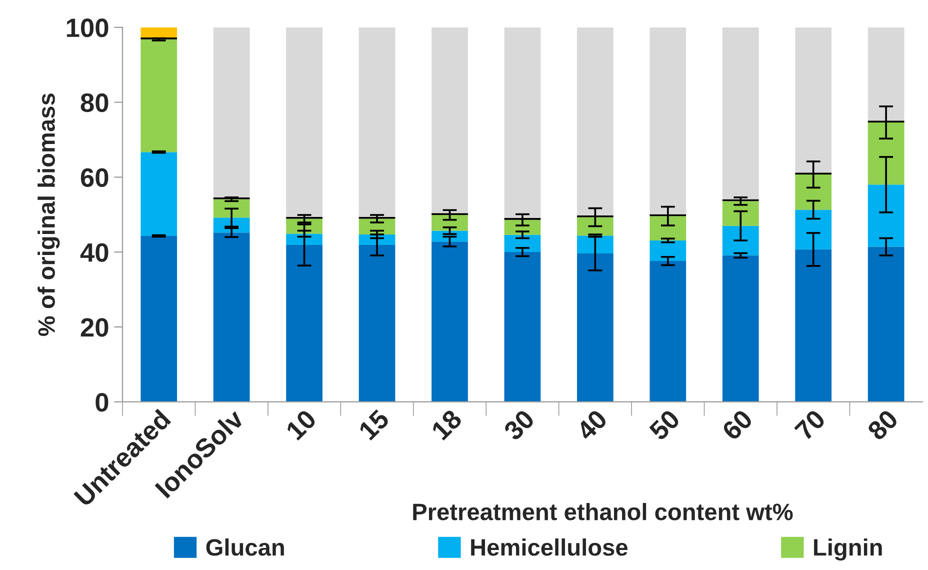 The image size is (928, 570). Describe the element at coordinates (87, 28) in the screenshot. I see `y-tick-label: 100` at that location.